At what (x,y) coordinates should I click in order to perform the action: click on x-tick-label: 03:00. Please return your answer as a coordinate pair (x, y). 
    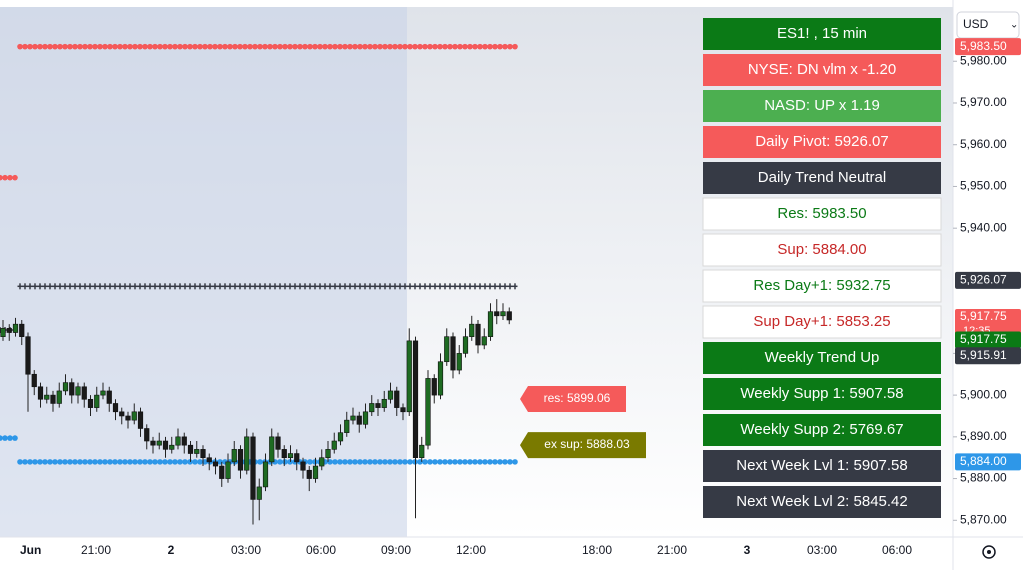
    Looking at the image, I should click on (246, 550).